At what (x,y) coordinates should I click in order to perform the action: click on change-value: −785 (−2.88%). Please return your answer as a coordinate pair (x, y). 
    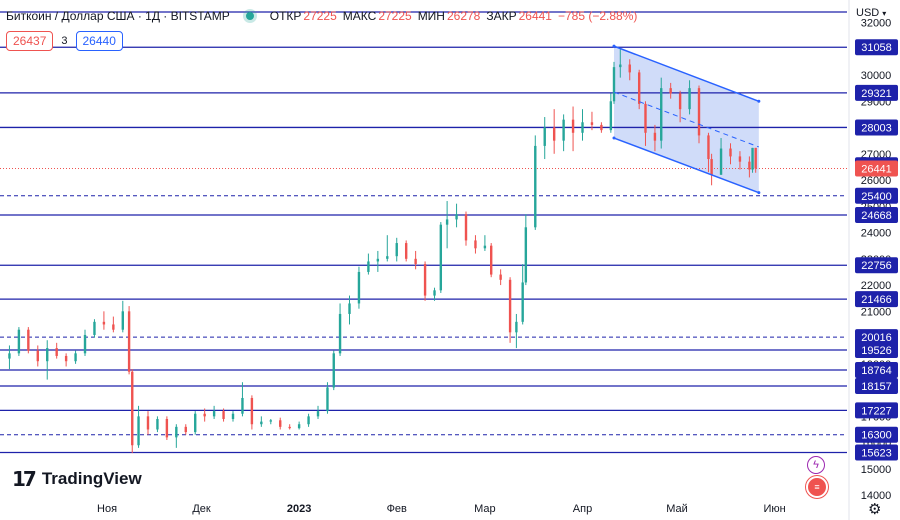
    Looking at the image, I should click on (597, 16).